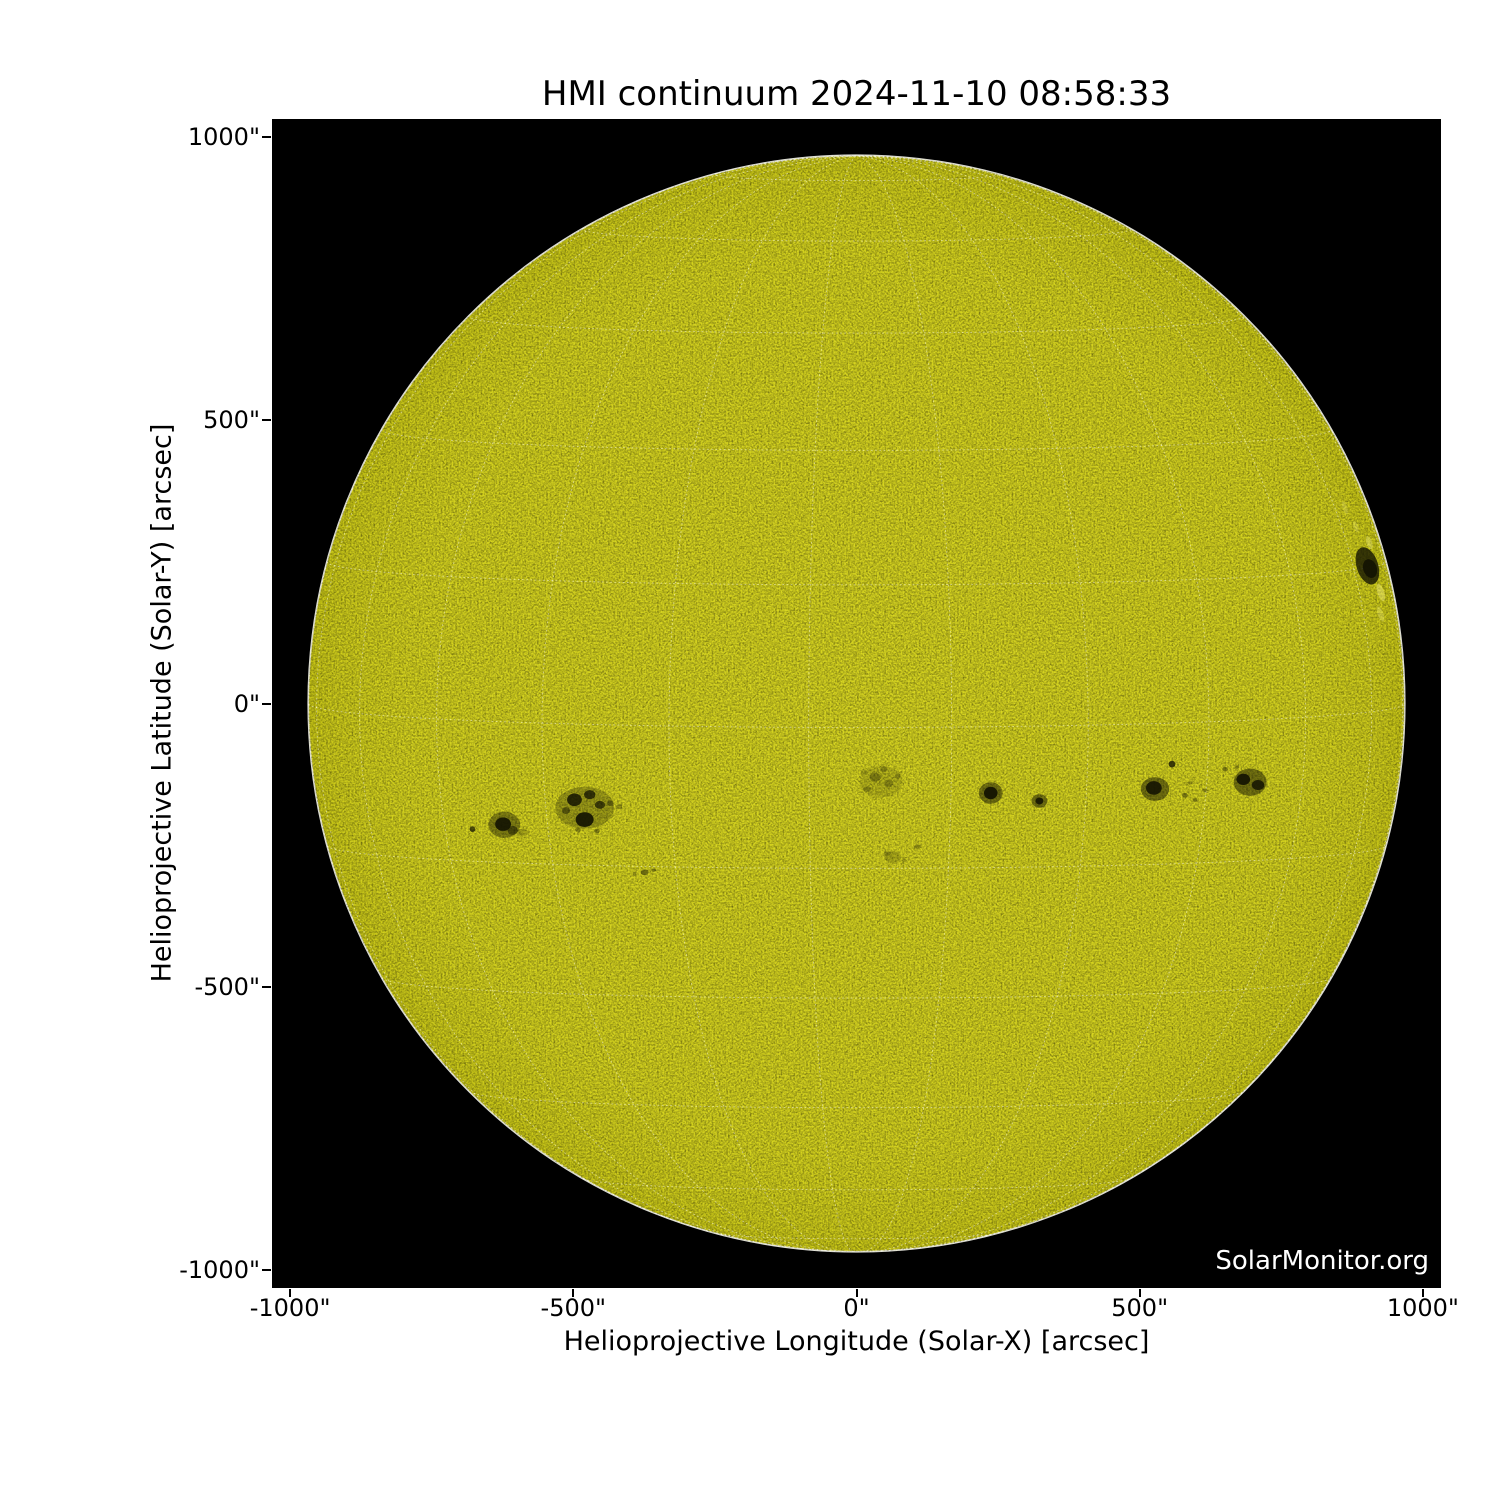  I want to click on chart-title: HMI continuum 2024-11-10 08:58:33, so click(856, 94).